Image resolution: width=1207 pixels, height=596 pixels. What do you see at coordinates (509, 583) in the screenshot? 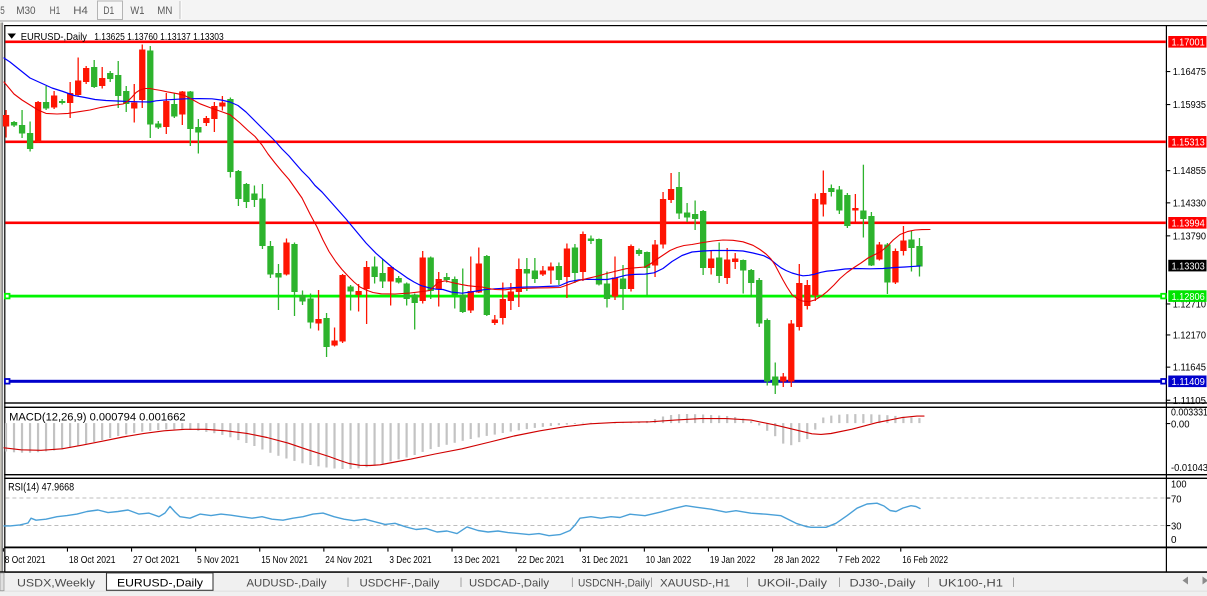
I see `svg-text: USDCAD-,Daily` at bounding box center [509, 583].